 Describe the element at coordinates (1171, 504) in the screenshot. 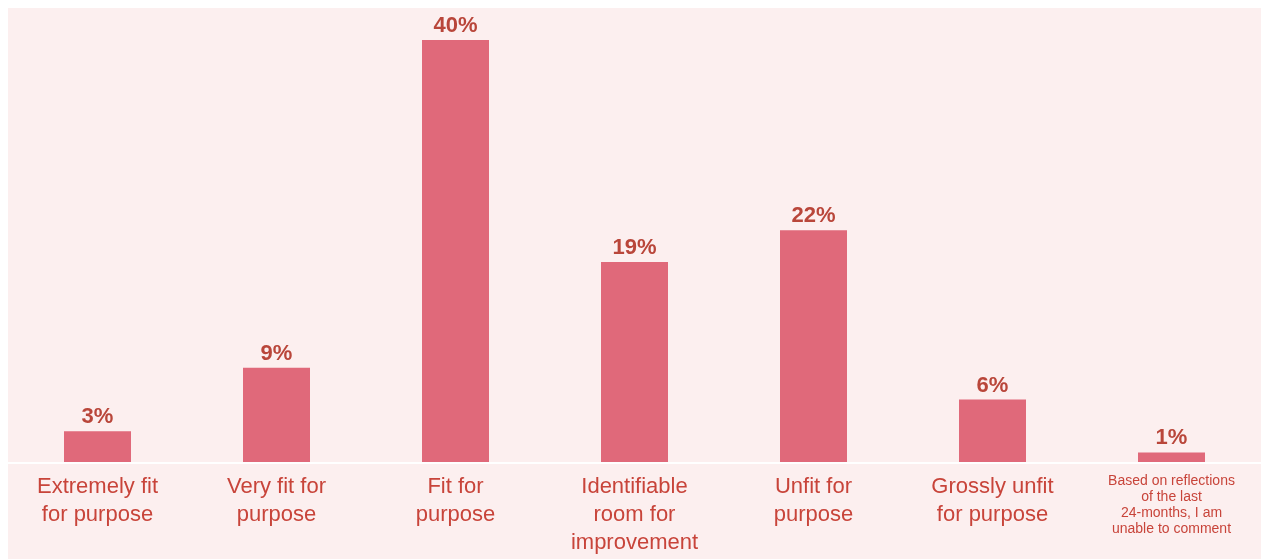

I see `x-tick-label: Based on reflections of the last 24-months, I am unable to comment` at that location.